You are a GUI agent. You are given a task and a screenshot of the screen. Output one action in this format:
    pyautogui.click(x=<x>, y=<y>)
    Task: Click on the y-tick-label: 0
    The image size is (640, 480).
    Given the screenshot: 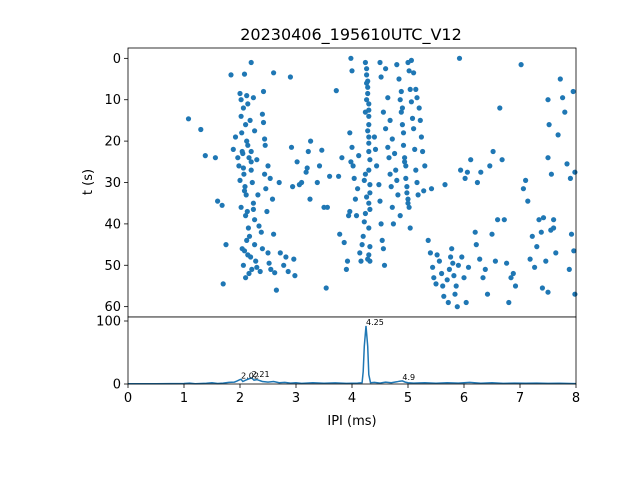 What is the action you would take?
    pyautogui.click(x=117, y=385)
    